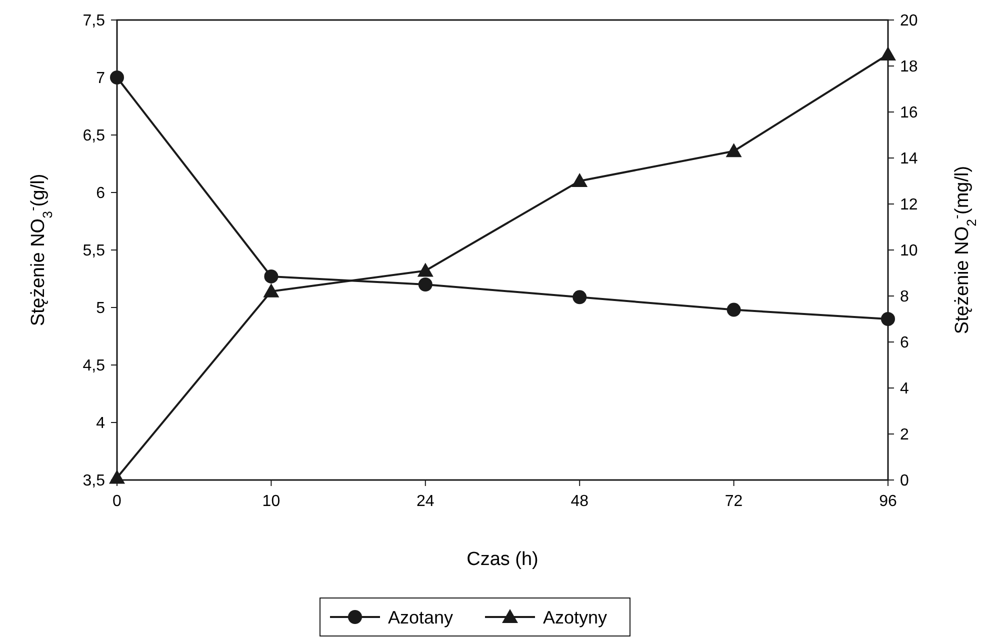 The height and width of the screenshot is (641, 981). I want to click on y2-tick-label: 12, so click(909, 205).